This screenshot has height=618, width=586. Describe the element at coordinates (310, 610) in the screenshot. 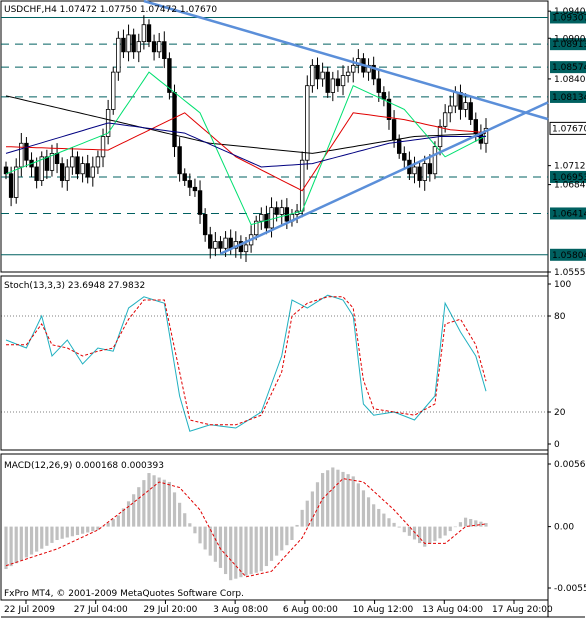

I see `time-tick-label: 6 Aug 00:00` at that location.